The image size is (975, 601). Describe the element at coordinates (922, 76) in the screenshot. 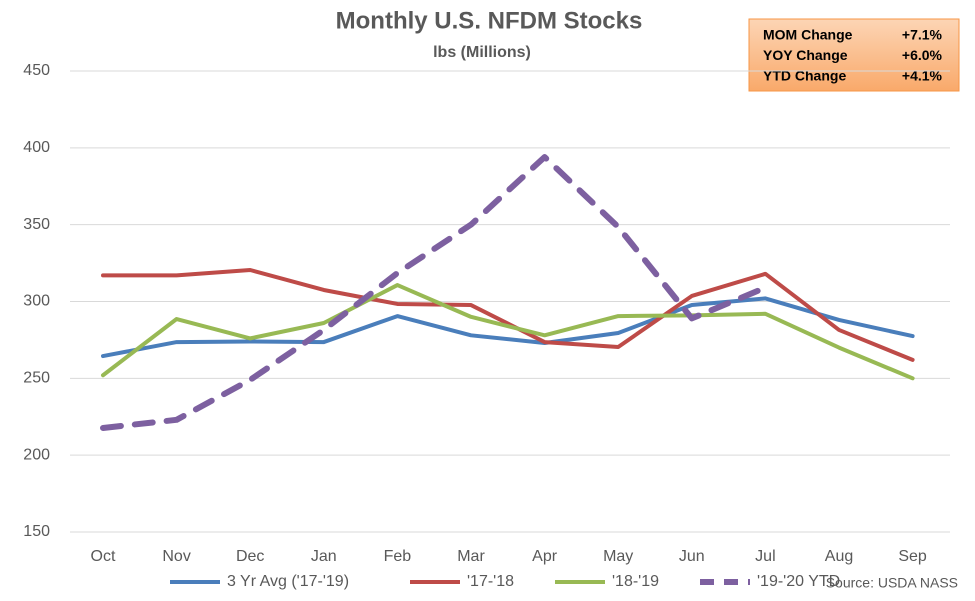

I see `info-value: +4.1%` at that location.